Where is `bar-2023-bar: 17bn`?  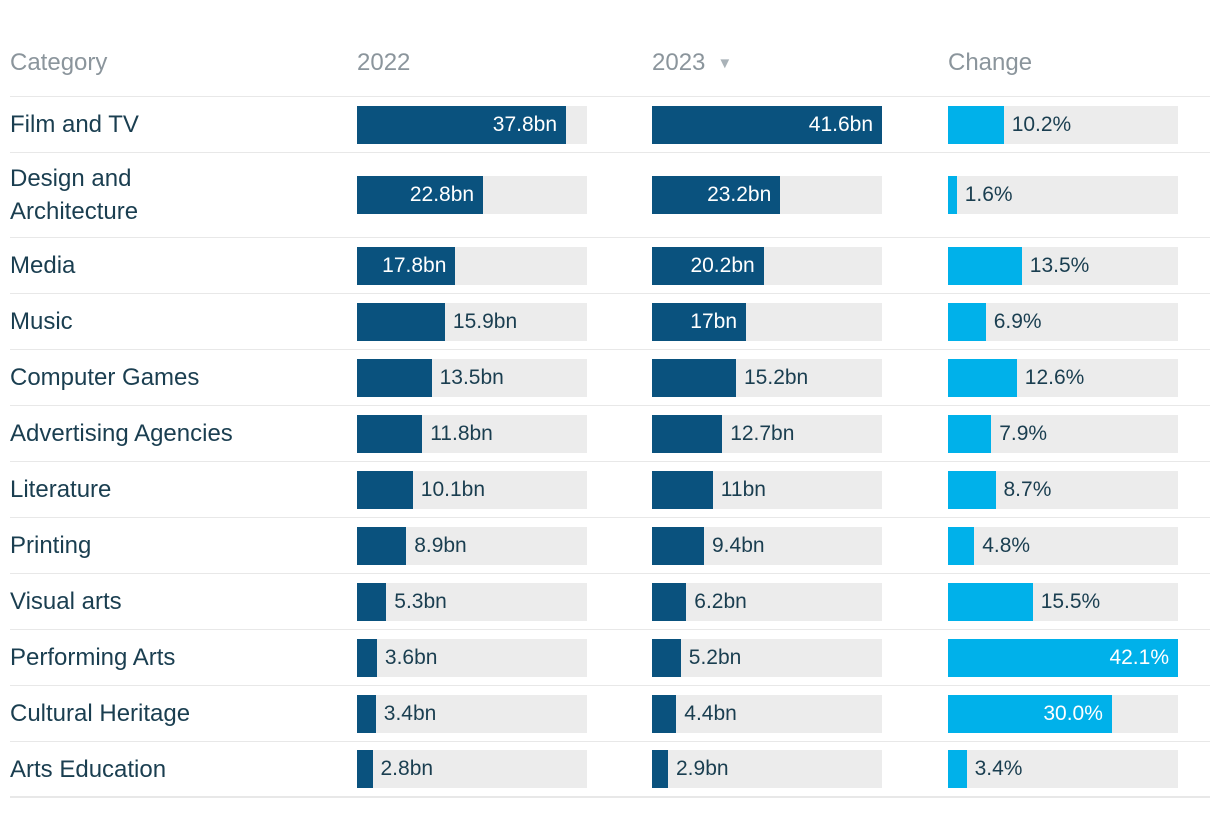 bar-2023-bar: 17bn is located at coordinates (699, 321).